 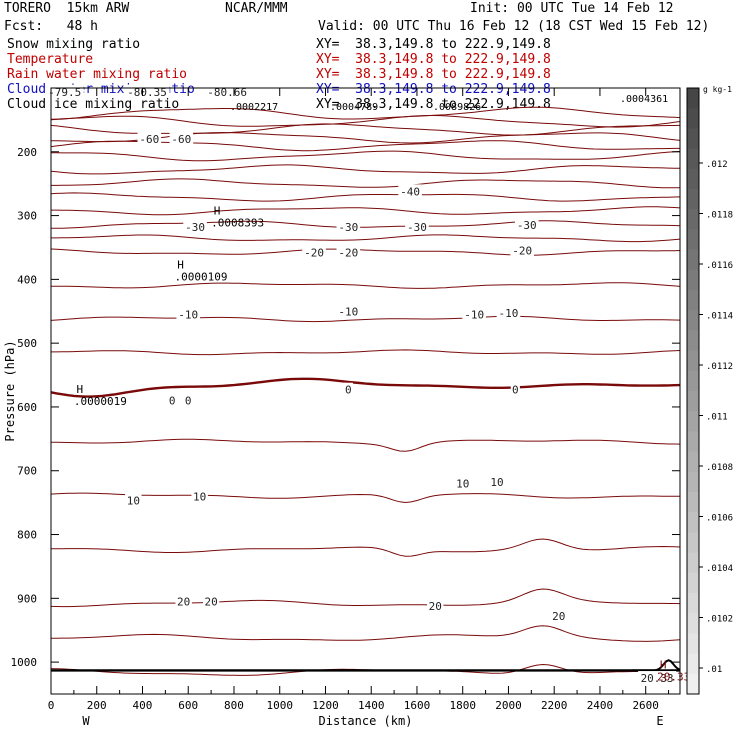 I want to click on overlap-value: .0002217, so click(x=254, y=107).